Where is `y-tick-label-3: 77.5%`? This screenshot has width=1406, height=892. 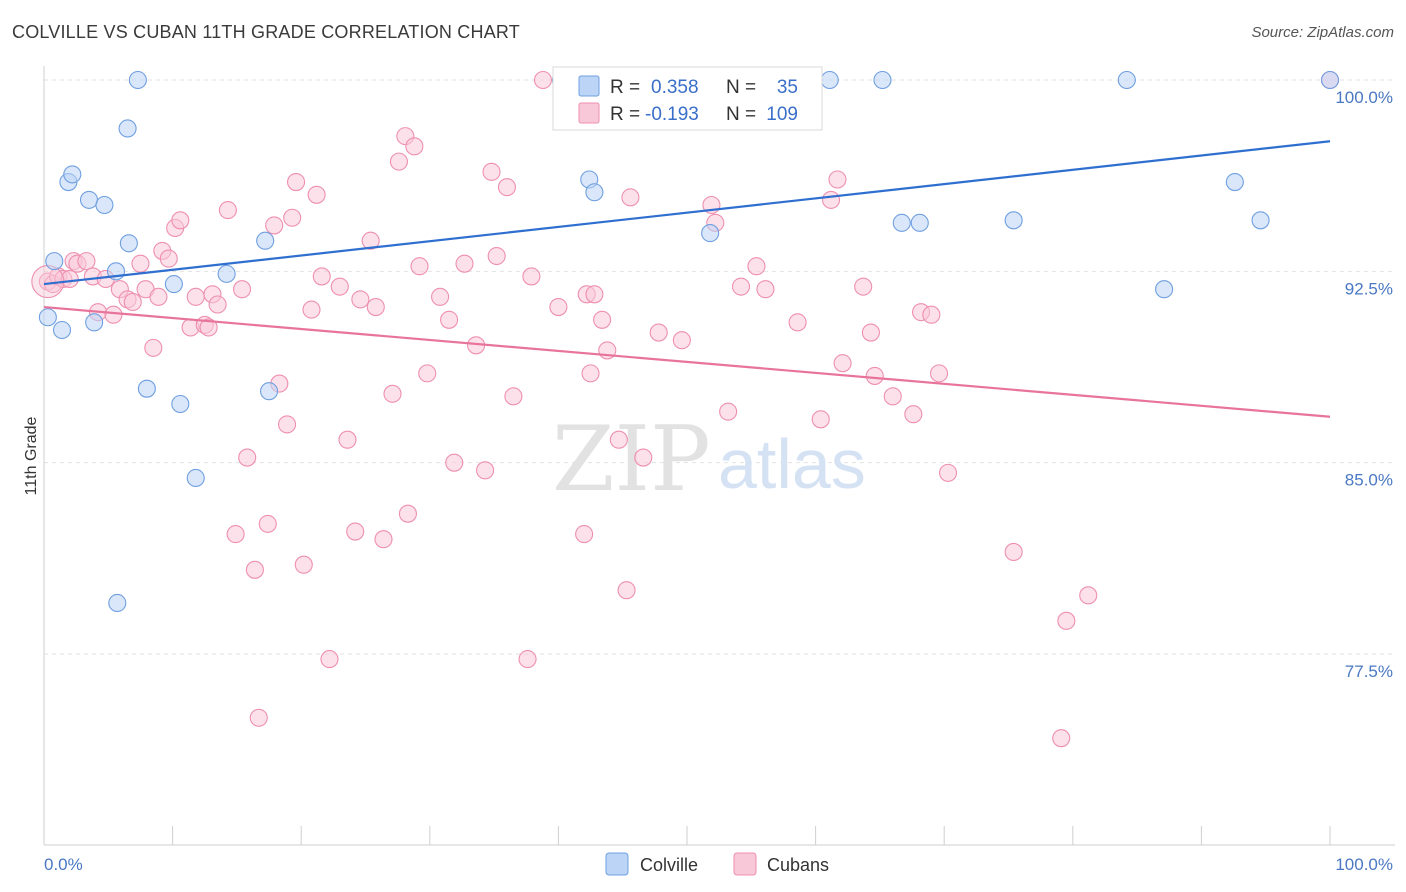
y-tick-label-3: 77.5% is located at coordinates (1369, 671).